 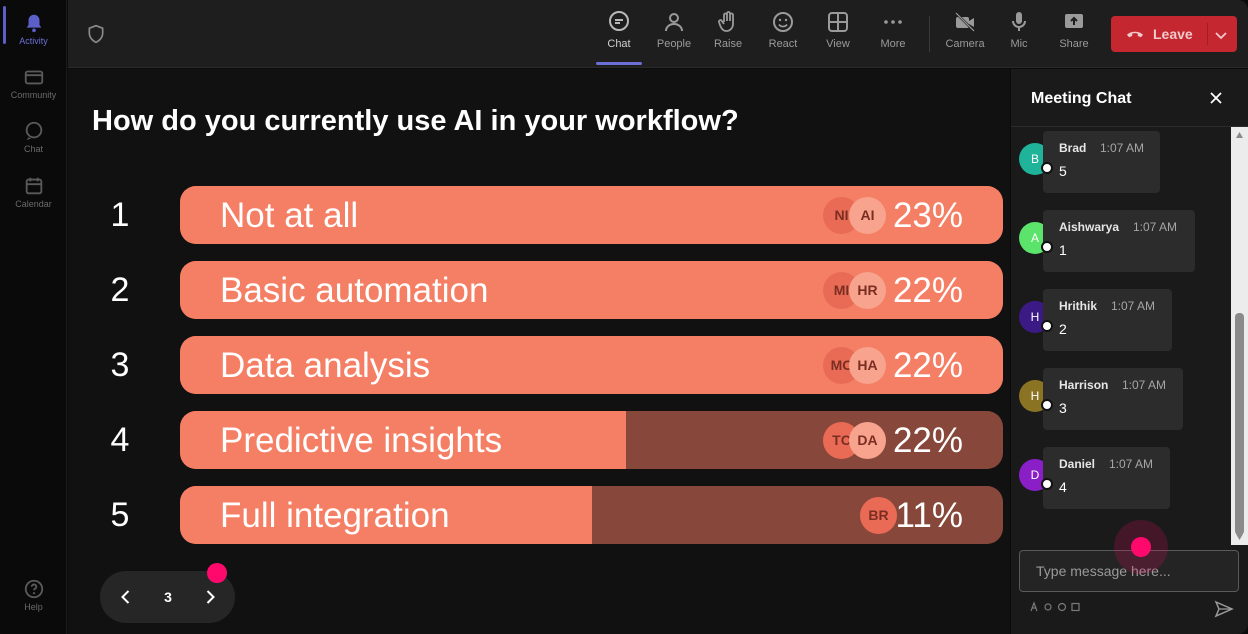 I want to click on option-result-bar: Predictive insights TC DA 22%, so click(x=591, y=440).